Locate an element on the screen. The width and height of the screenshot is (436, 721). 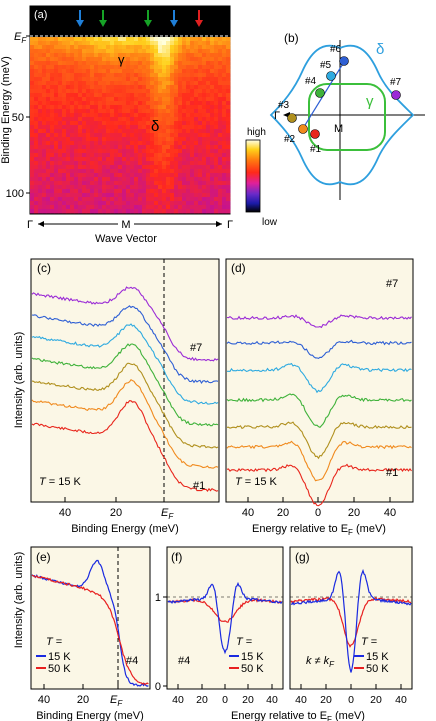
g-legend-50k: 50 K is located at coordinates (377, 669).